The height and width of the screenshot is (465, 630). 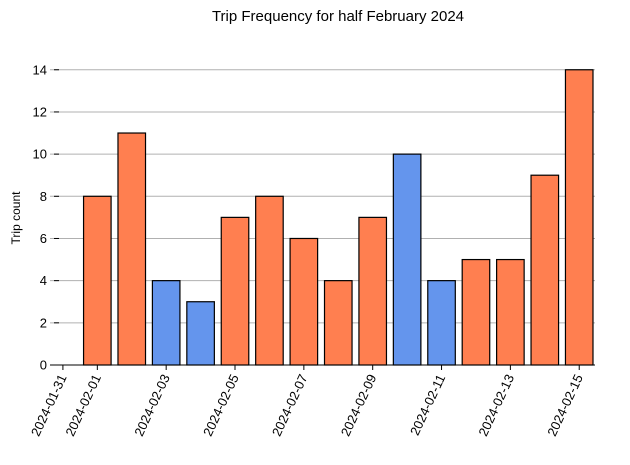 What do you see at coordinates (43, 322) in the screenshot?
I see `y-tick-label: 2` at bounding box center [43, 322].